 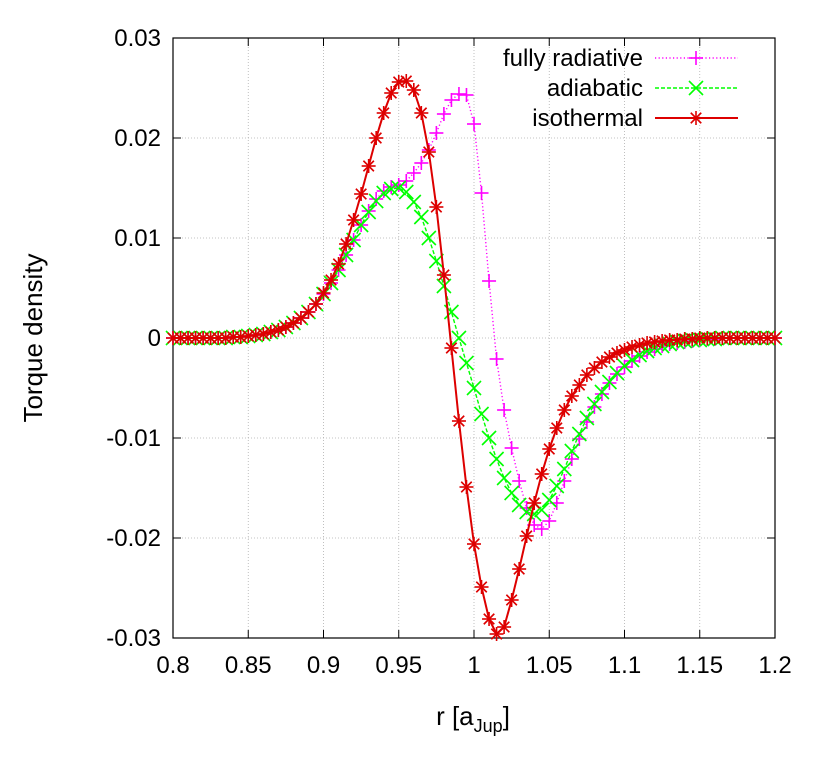 What do you see at coordinates (137, 138) in the screenshot?
I see `y-tick-label: 0.02` at bounding box center [137, 138].